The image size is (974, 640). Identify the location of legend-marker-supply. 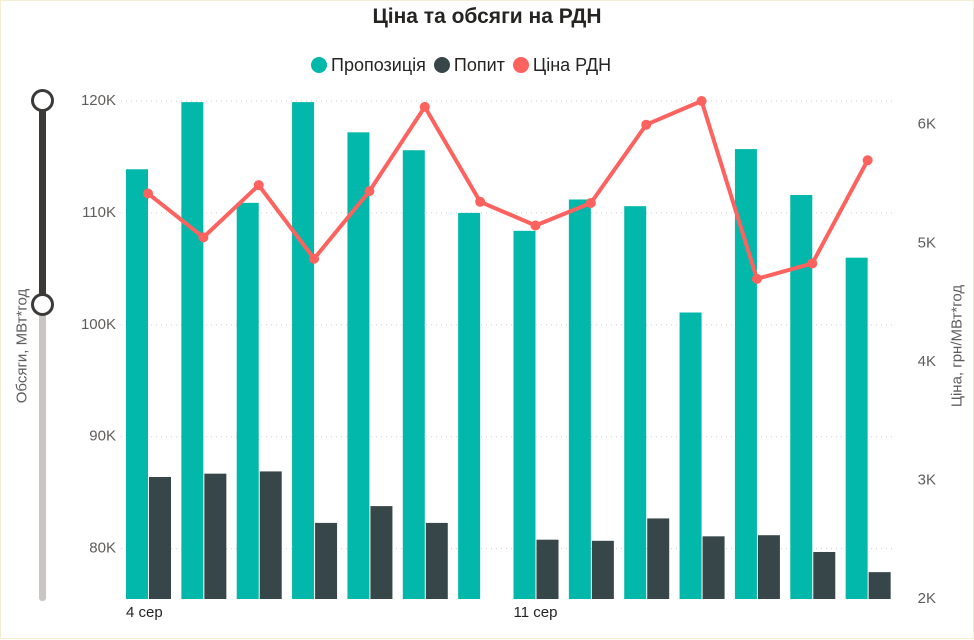
(319, 65).